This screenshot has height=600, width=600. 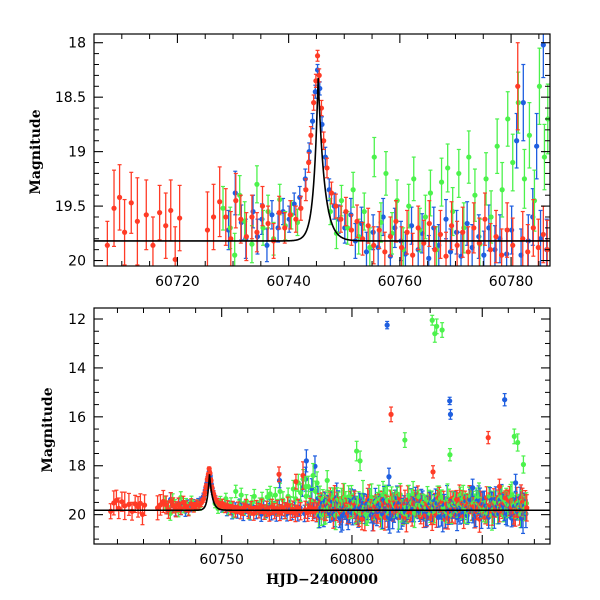 What do you see at coordinates (177, 282) in the screenshot?
I see `top-panel-x-tick-label: 60720` at bounding box center [177, 282].